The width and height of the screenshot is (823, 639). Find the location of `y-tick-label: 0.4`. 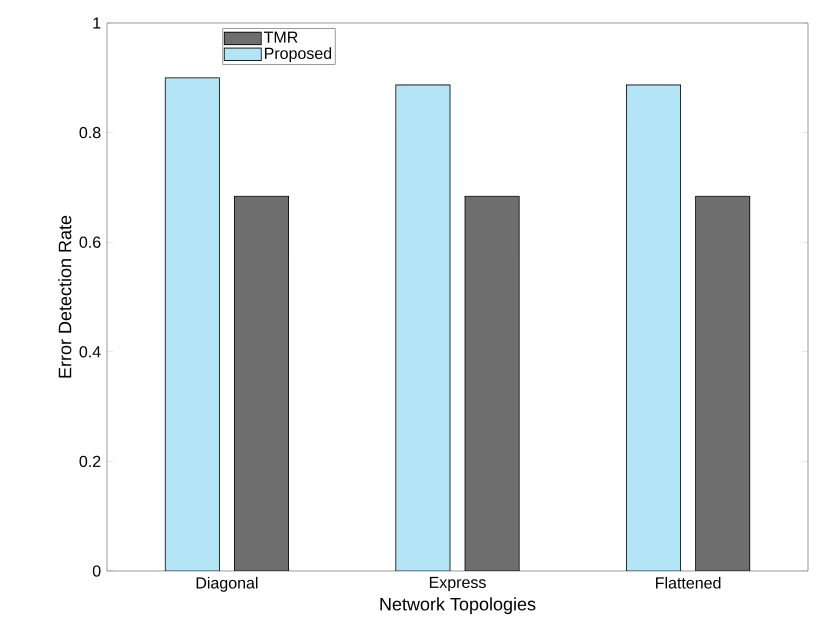

y-tick-label: 0.4 is located at coordinates (90, 352).